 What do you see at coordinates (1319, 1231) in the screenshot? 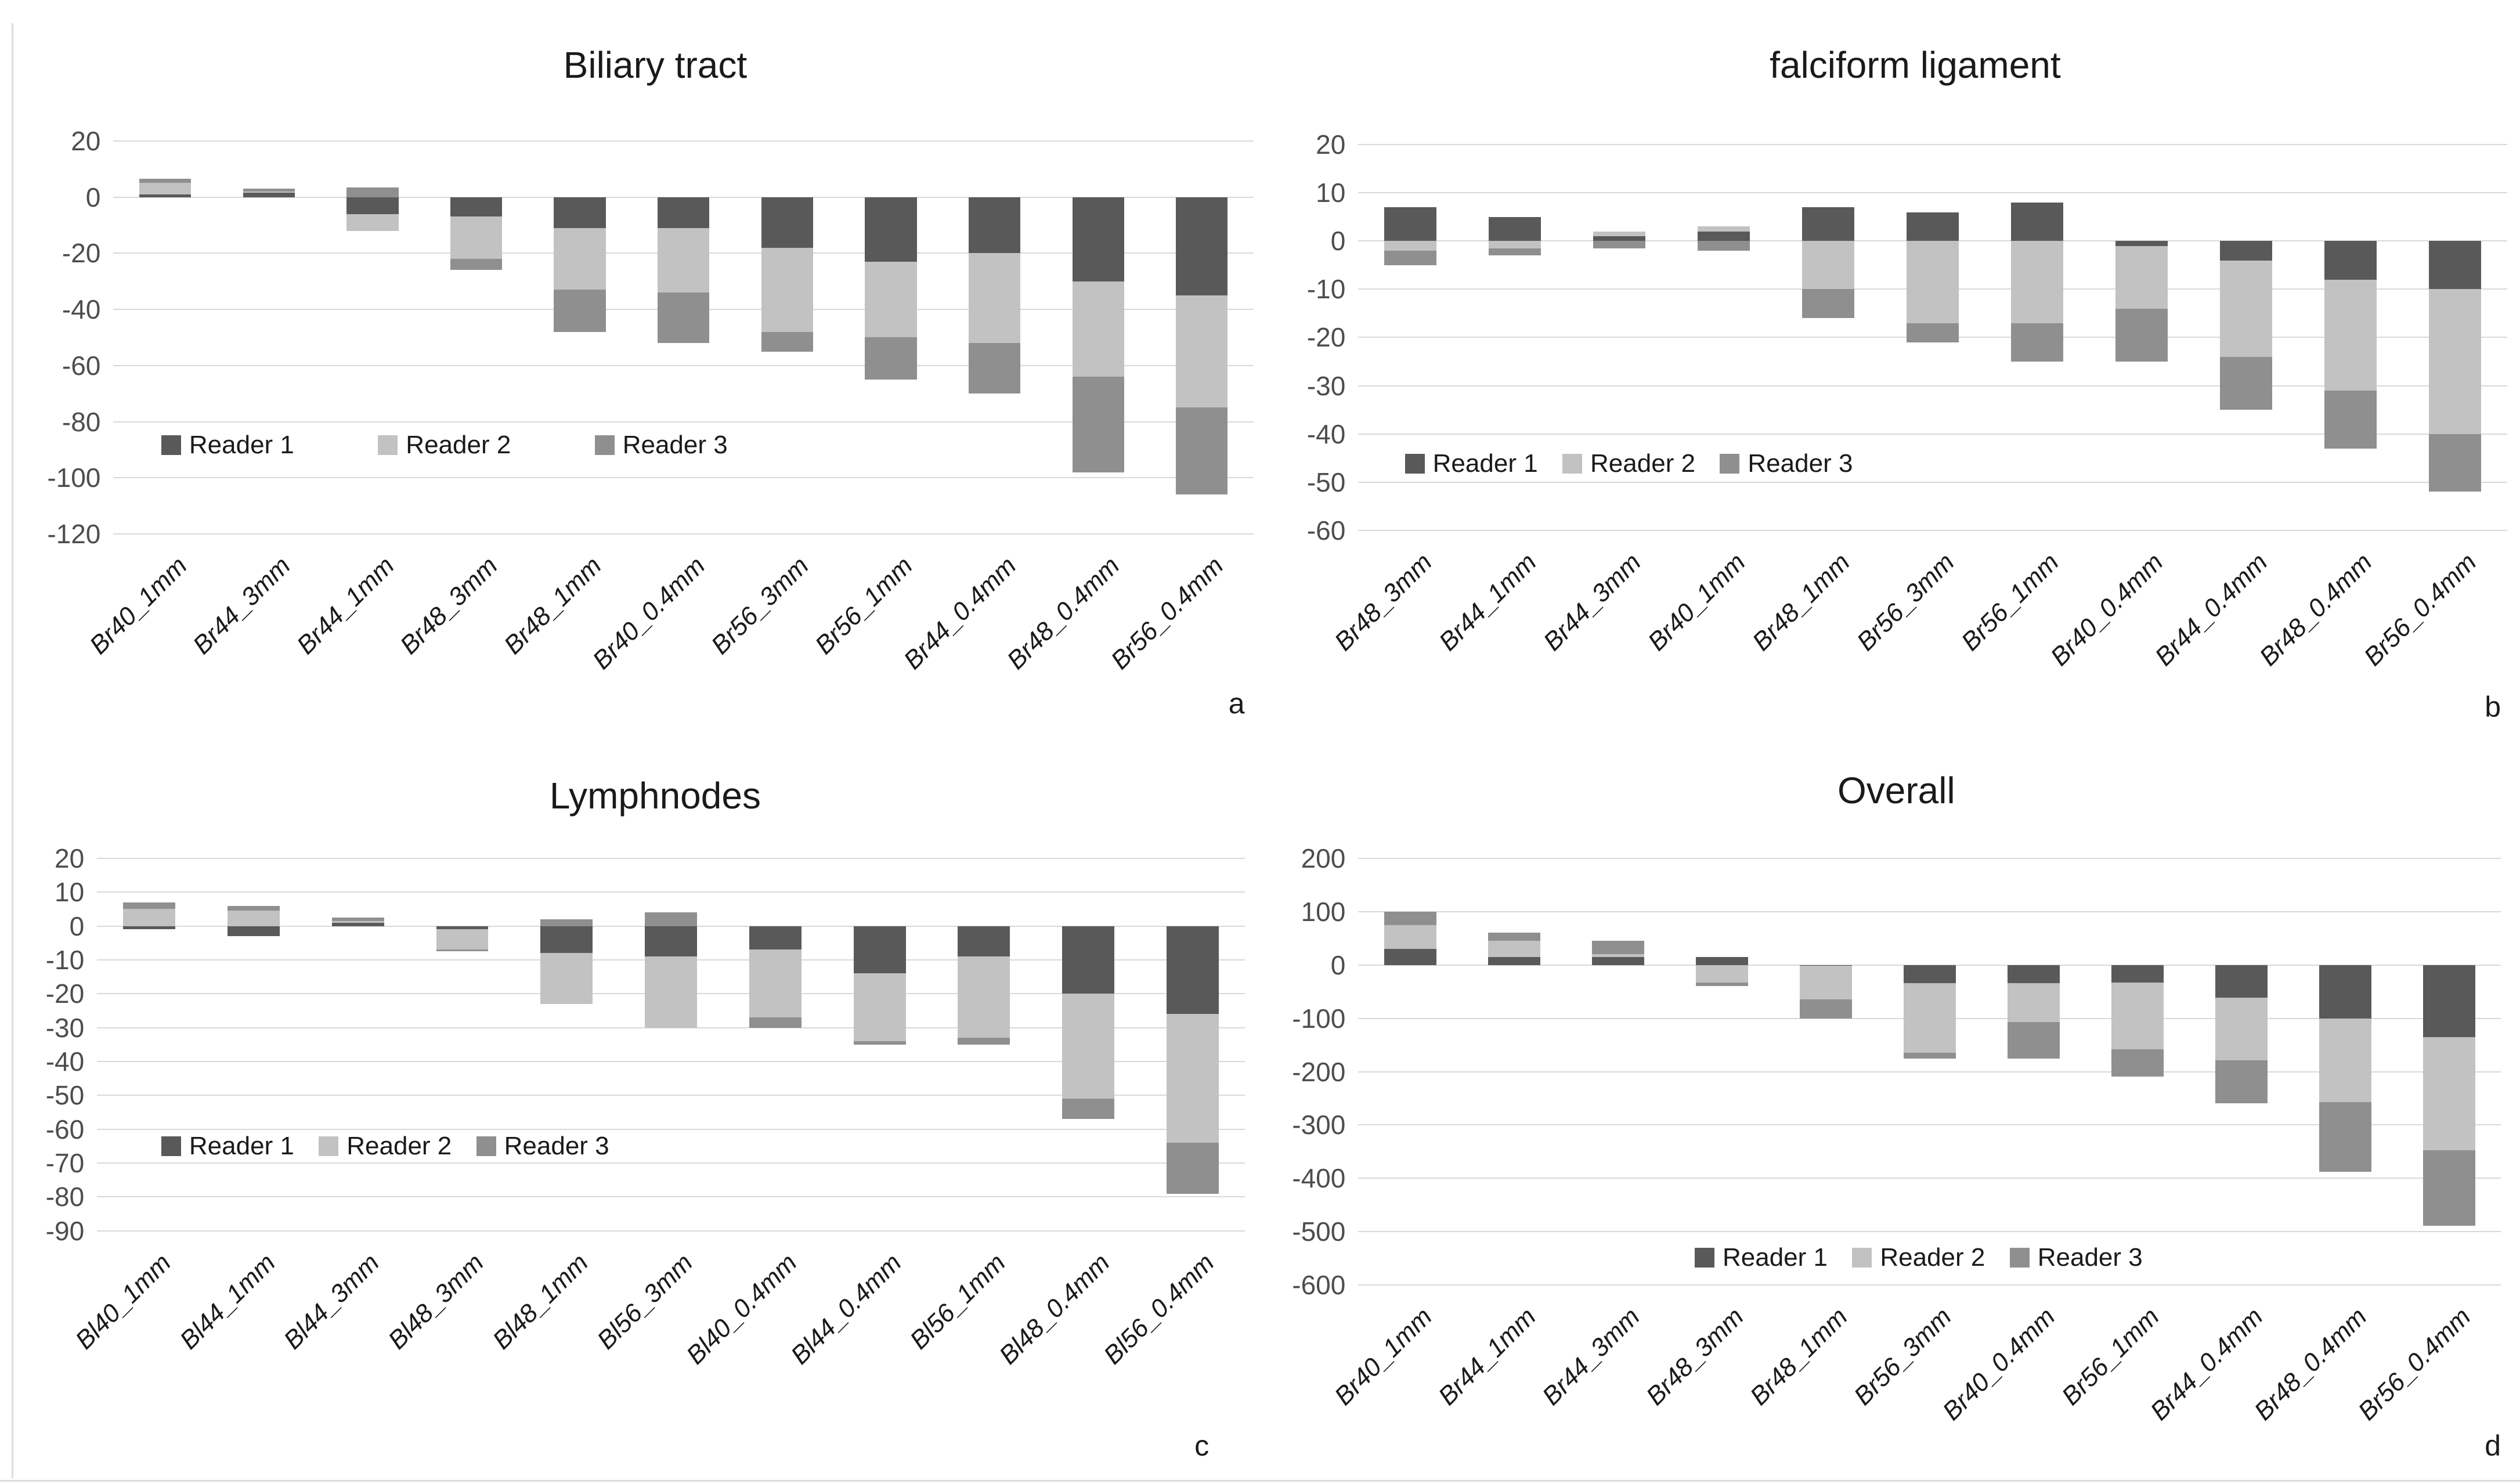
I see `y-axis-tick-label: -500` at bounding box center [1319, 1231].